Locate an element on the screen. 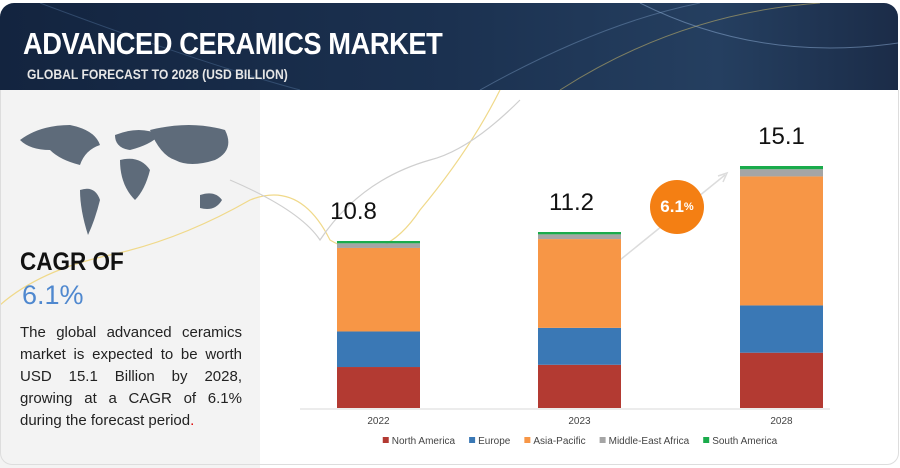  bar-segment-middle-east-africa-2023 is located at coordinates (579, 237).